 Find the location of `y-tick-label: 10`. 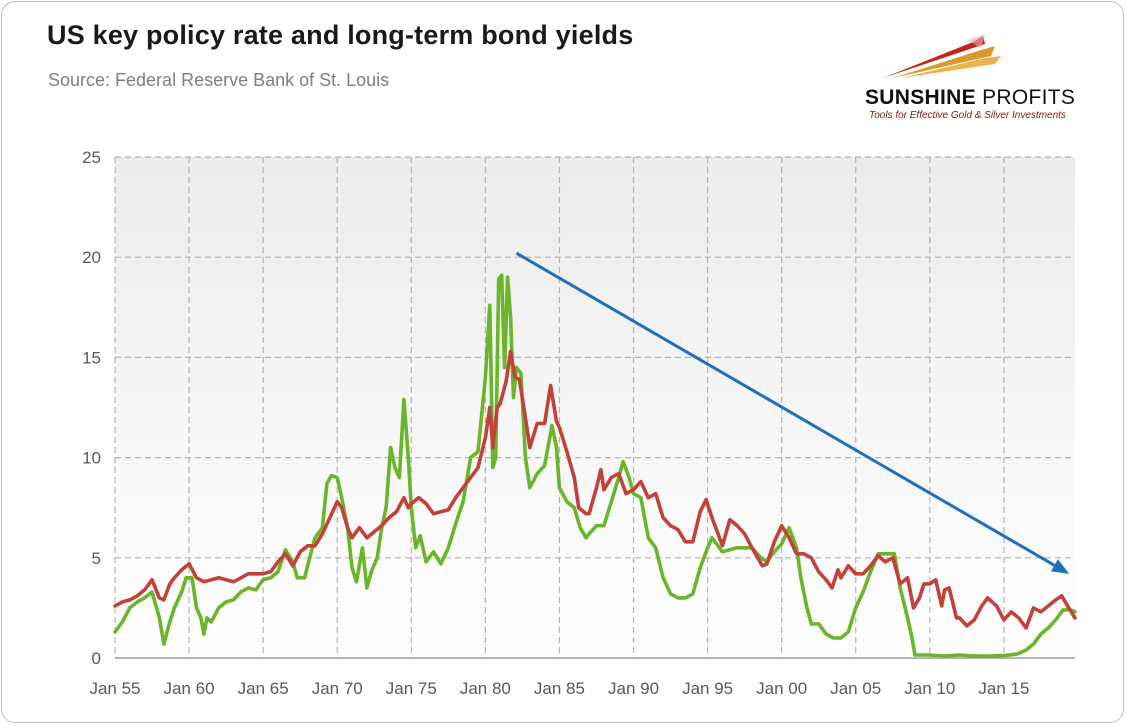

y-tick-label: 10 is located at coordinates (91, 458).